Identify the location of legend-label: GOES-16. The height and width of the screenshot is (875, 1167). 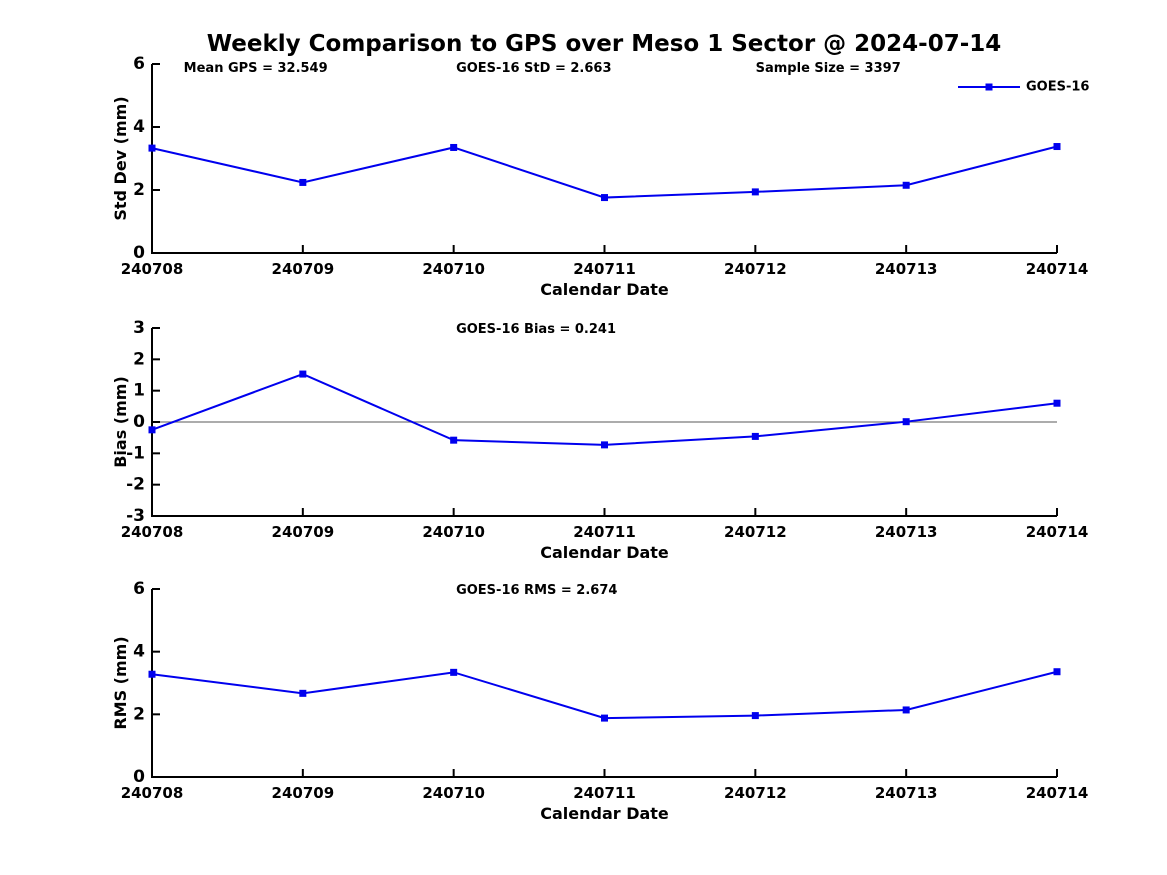
(1057, 87).